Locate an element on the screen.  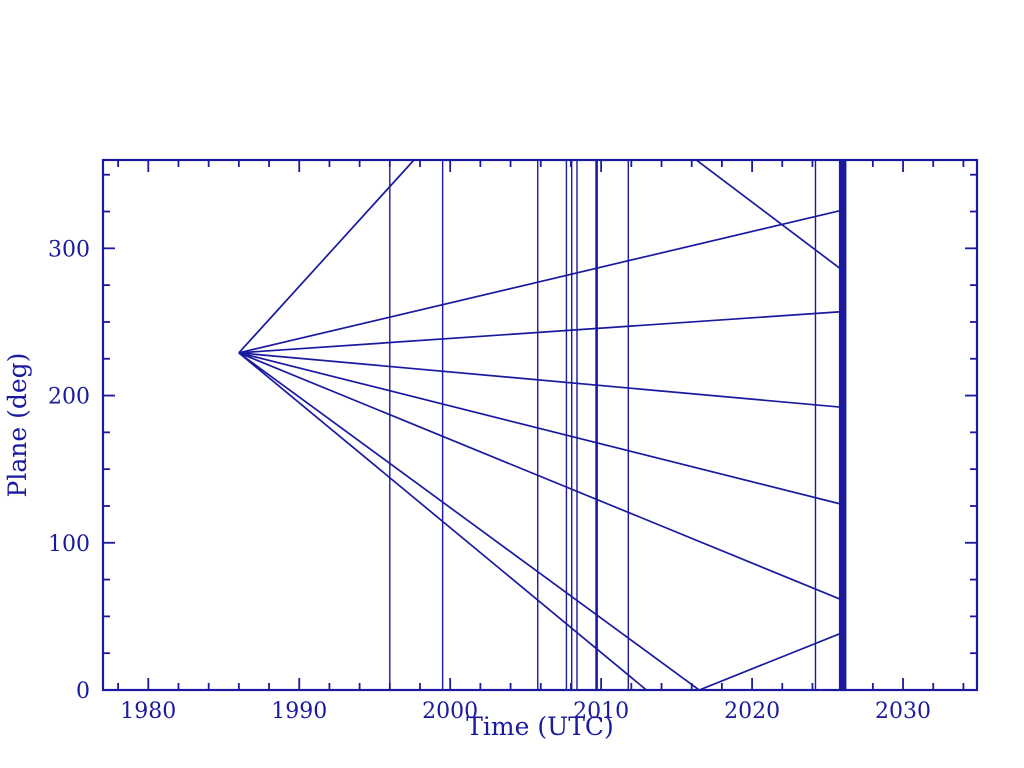
y-tick-label: 0 is located at coordinates (83, 691).